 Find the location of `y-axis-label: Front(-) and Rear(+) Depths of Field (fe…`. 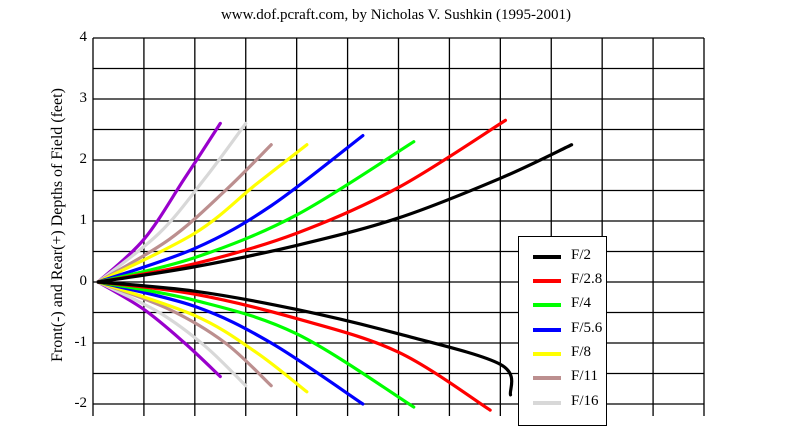

y-axis-label: Front(-) and Rear(+) Depths of Field (fe… is located at coordinates (57, 225).